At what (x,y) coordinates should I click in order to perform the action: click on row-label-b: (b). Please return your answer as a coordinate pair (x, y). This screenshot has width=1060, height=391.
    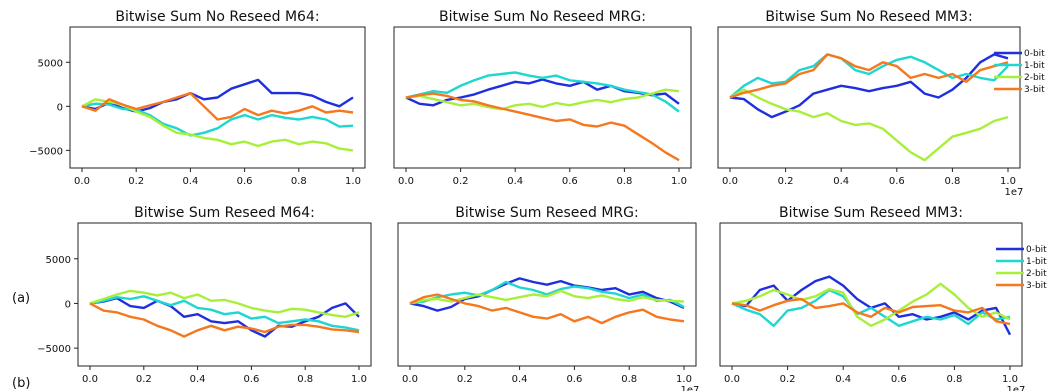
    Looking at the image, I should click on (21, 383).